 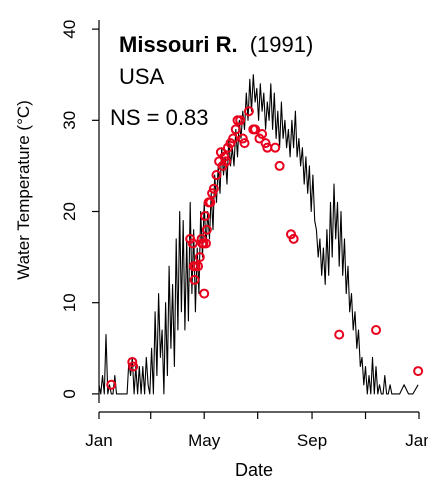 What do you see at coordinates (254, 470) in the screenshot?
I see `x-axis-label: Date` at bounding box center [254, 470].